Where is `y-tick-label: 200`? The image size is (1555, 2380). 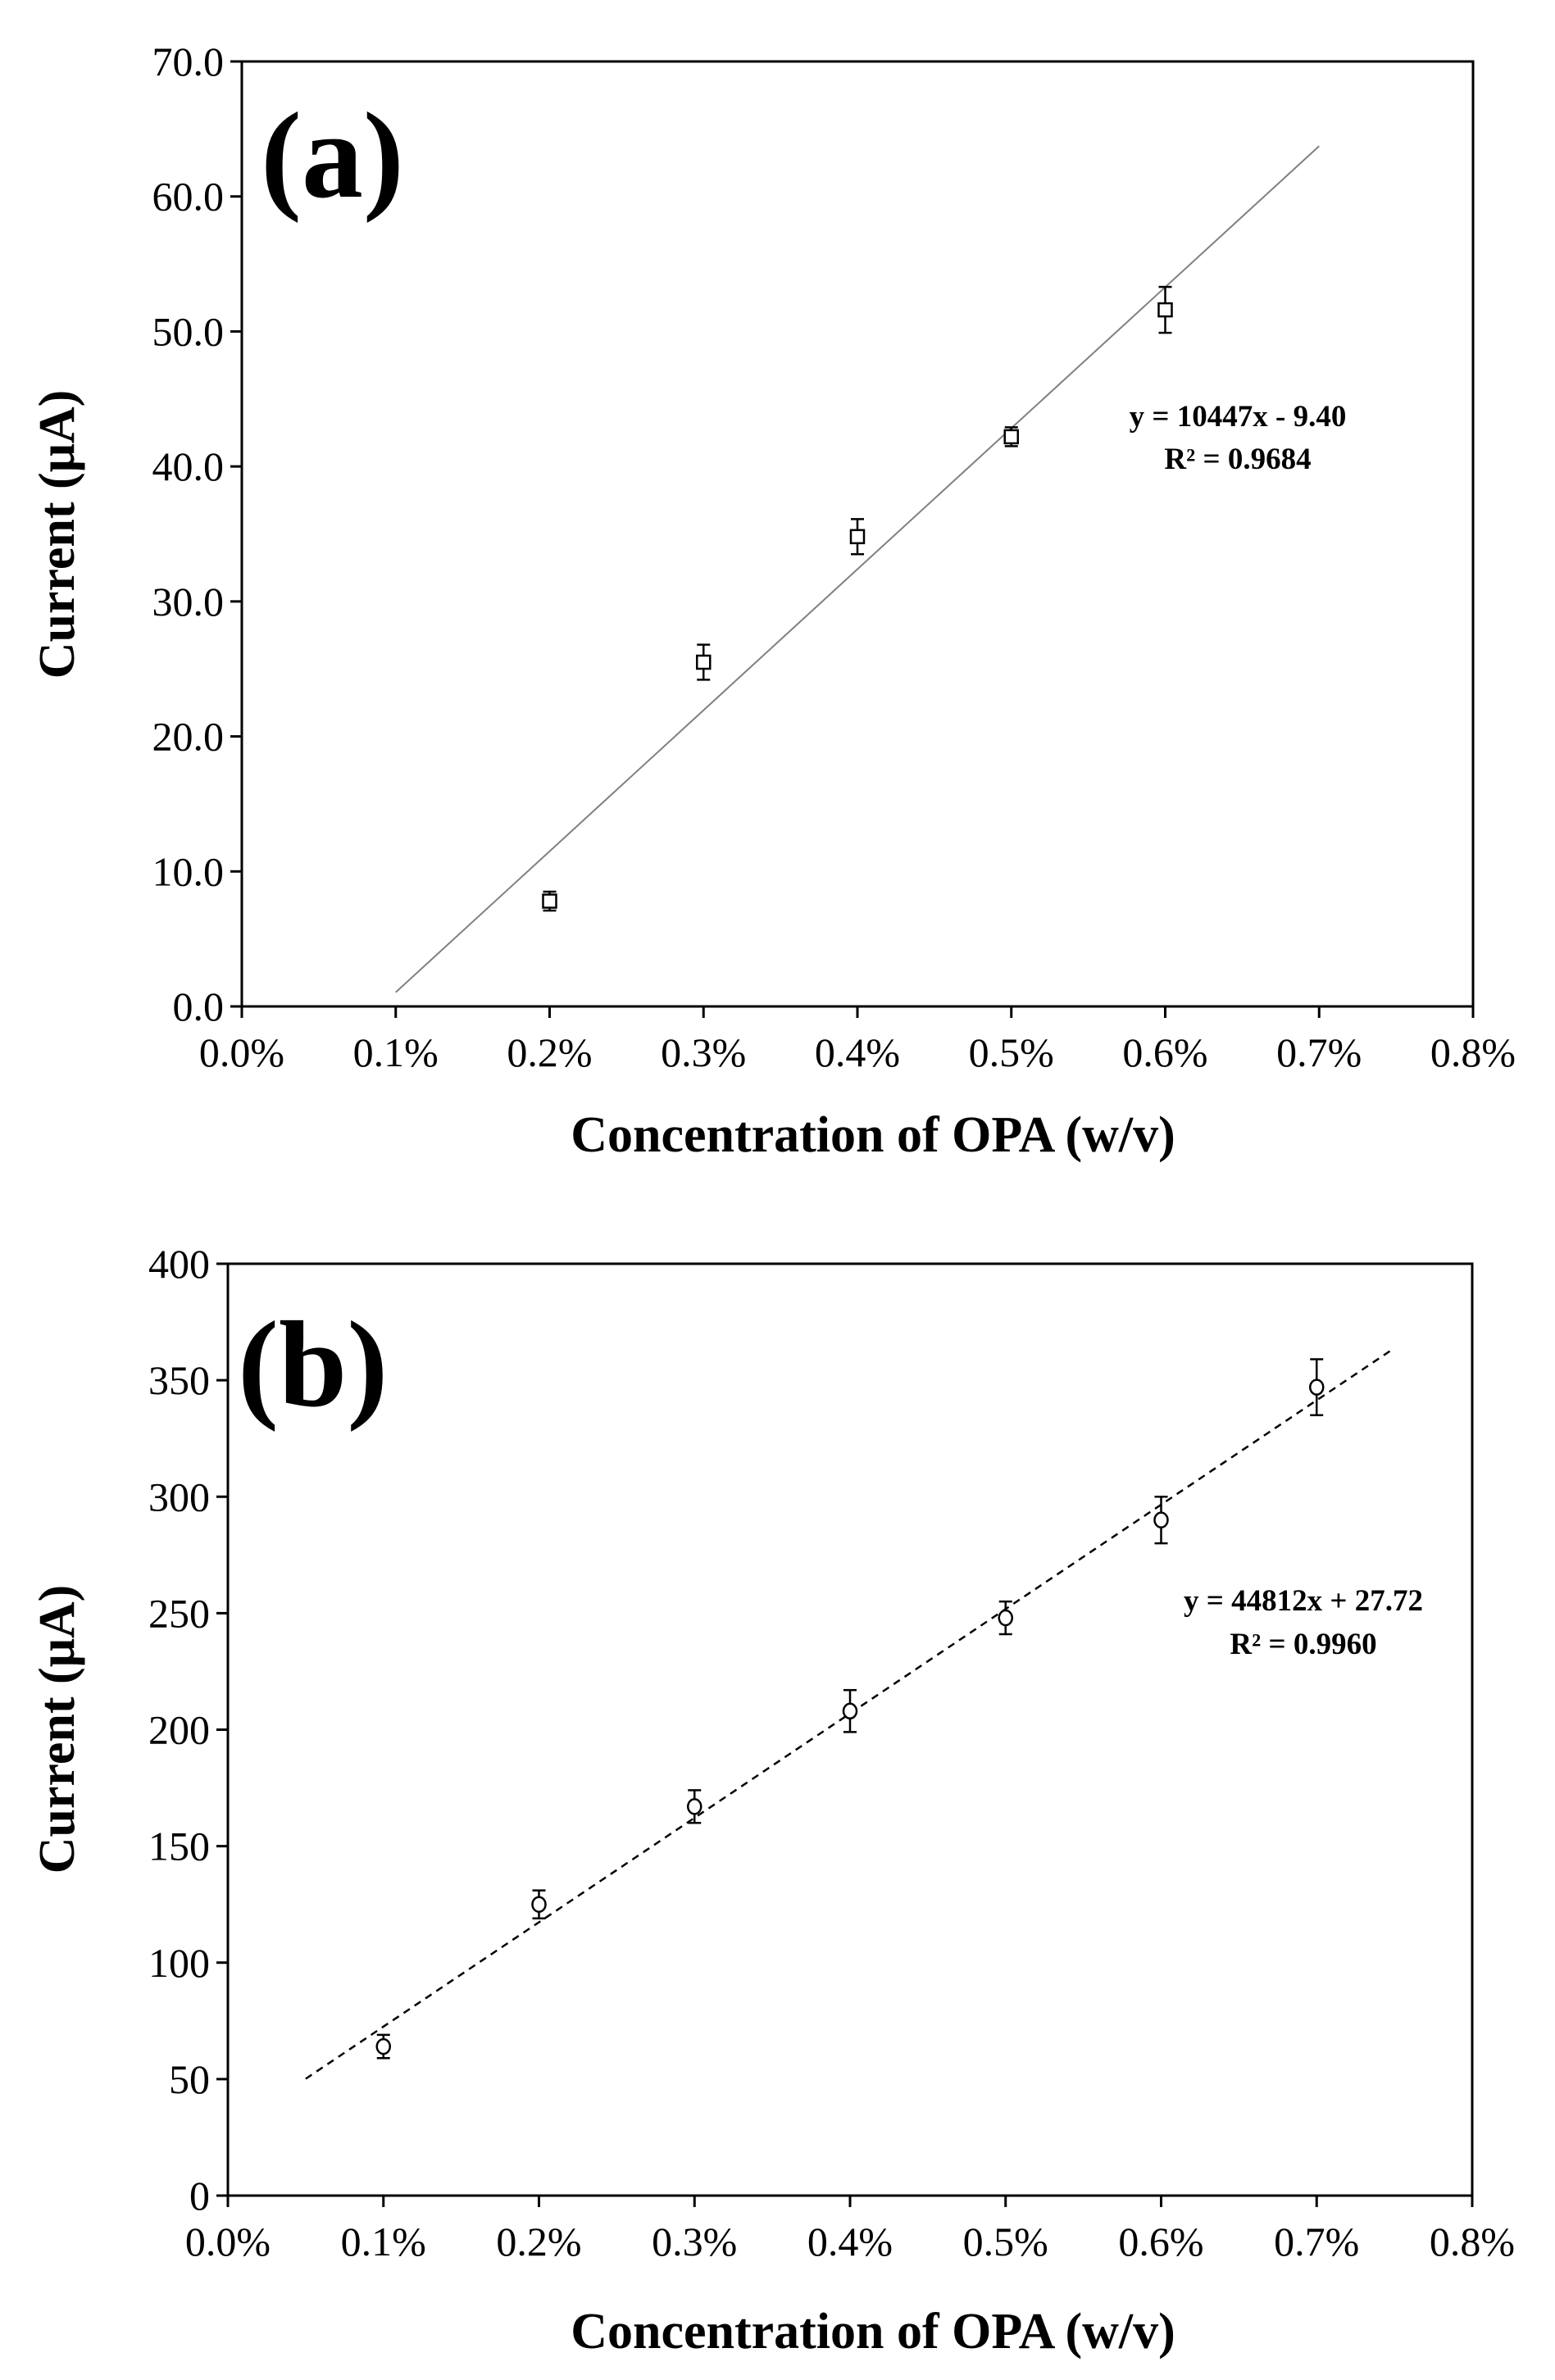
y-tick-label: 200 is located at coordinates (179, 1730).